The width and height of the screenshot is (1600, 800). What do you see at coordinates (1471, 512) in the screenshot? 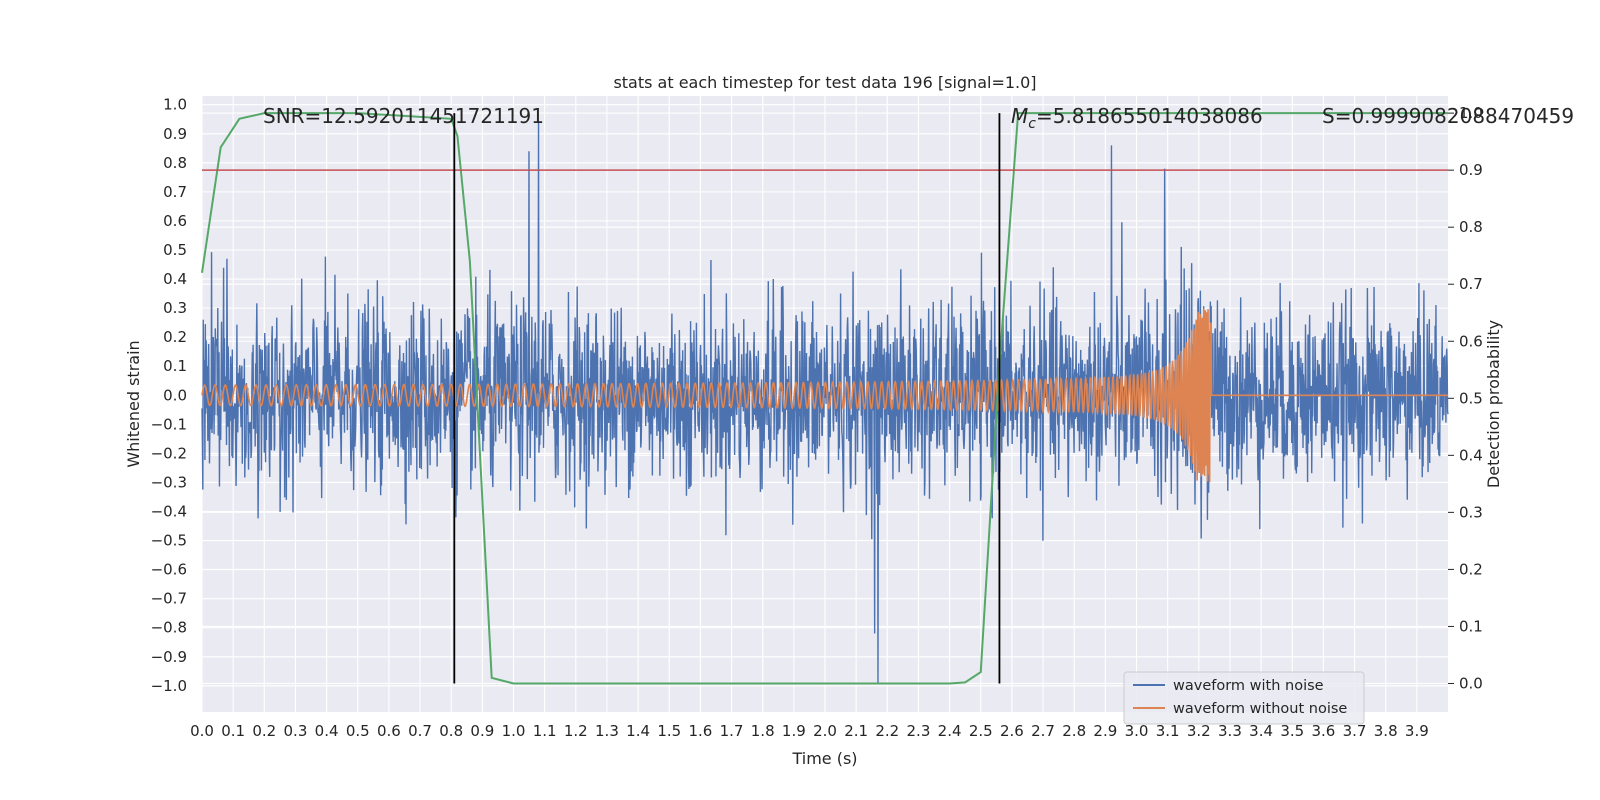
I see `y-right-tick-label: 0.3` at bounding box center [1471, 512].